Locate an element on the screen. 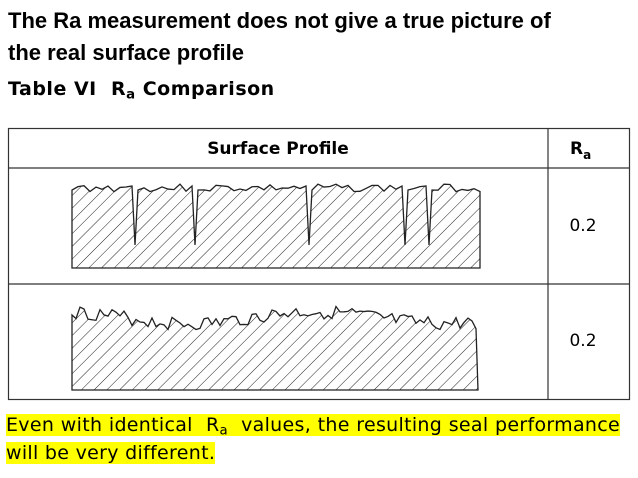 This screenshot has height=478, width=638. column-header: Surface Profile is located at coordinates (278, 149).